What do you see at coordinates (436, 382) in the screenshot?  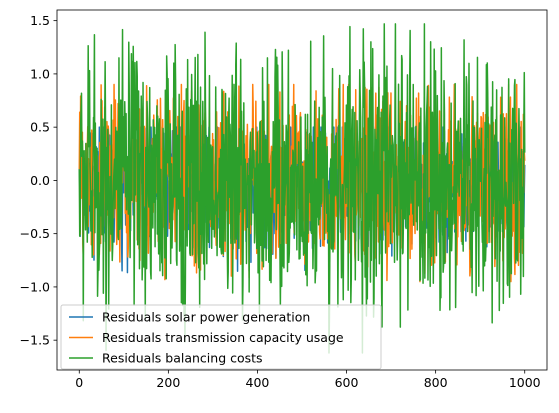 I see `x-tick-label: 800` at bounding box center [436, 382].